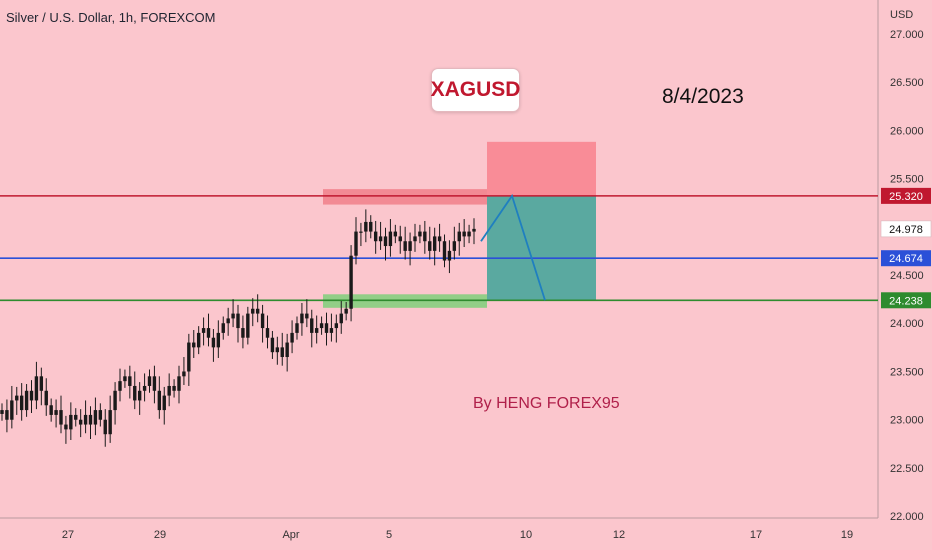  What do you see at coordinates (756, 535) in the screenshot?
I see `x-tick-label: 17` at bounding box center [756, 535].